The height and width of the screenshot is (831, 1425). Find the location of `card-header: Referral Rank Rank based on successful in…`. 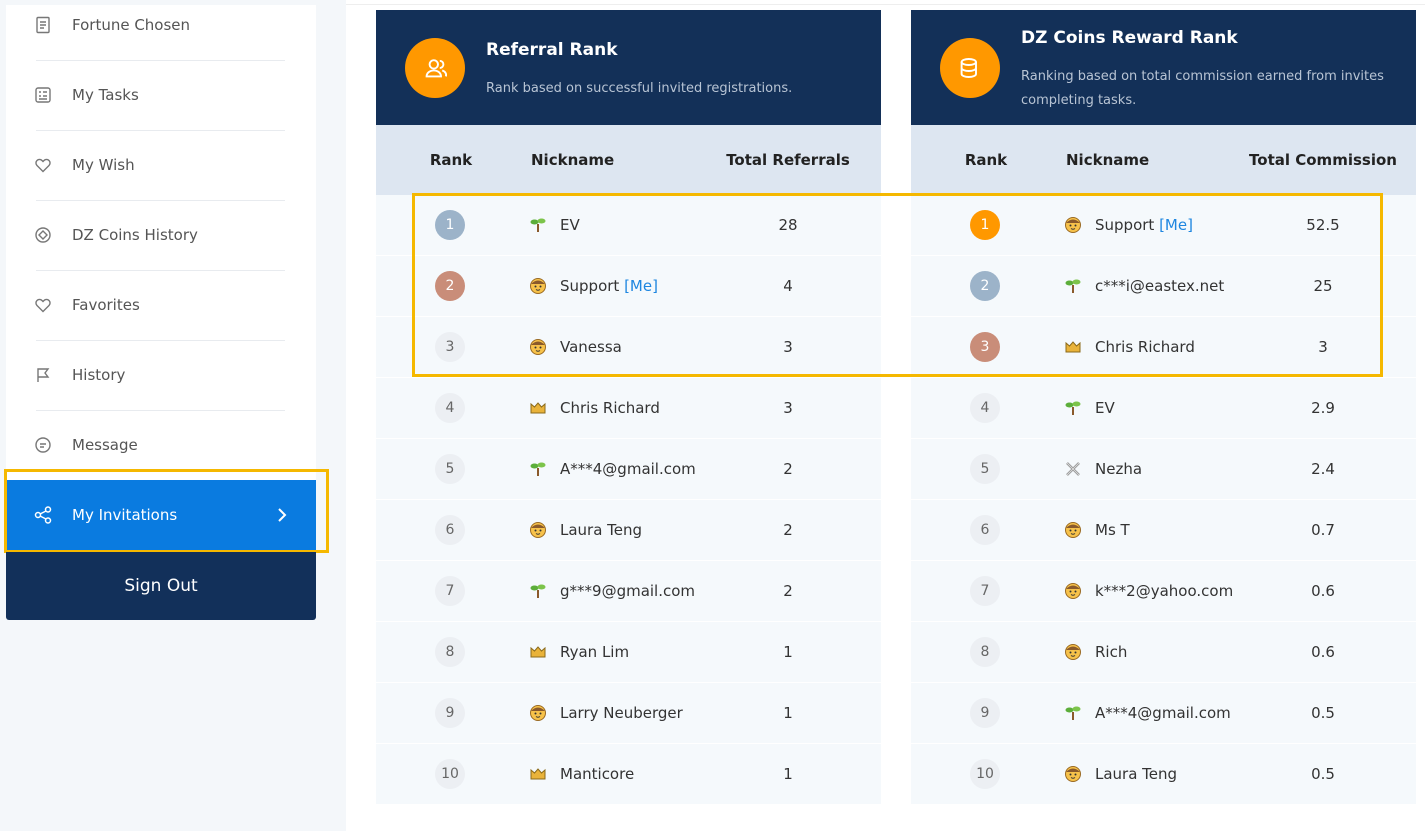

card-header: Referral Rank Rank based on successful in… is located at coordinates (628, 67).